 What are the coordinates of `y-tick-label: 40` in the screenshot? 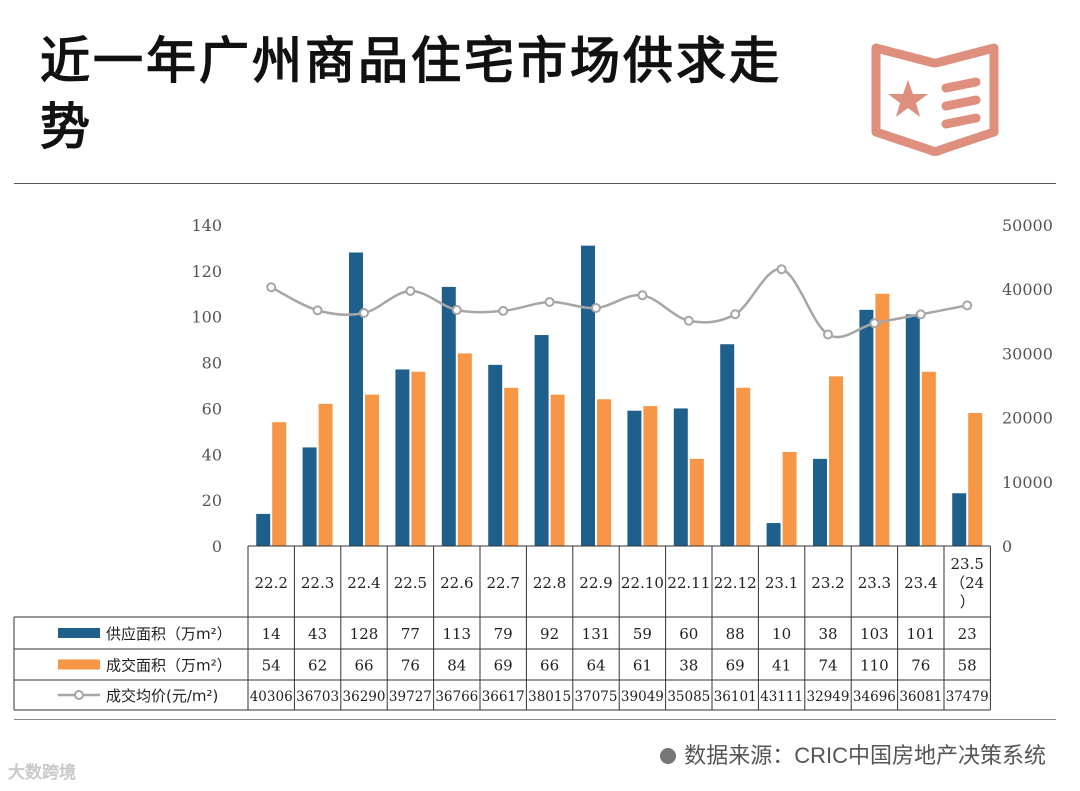 It's located at (212, 454).